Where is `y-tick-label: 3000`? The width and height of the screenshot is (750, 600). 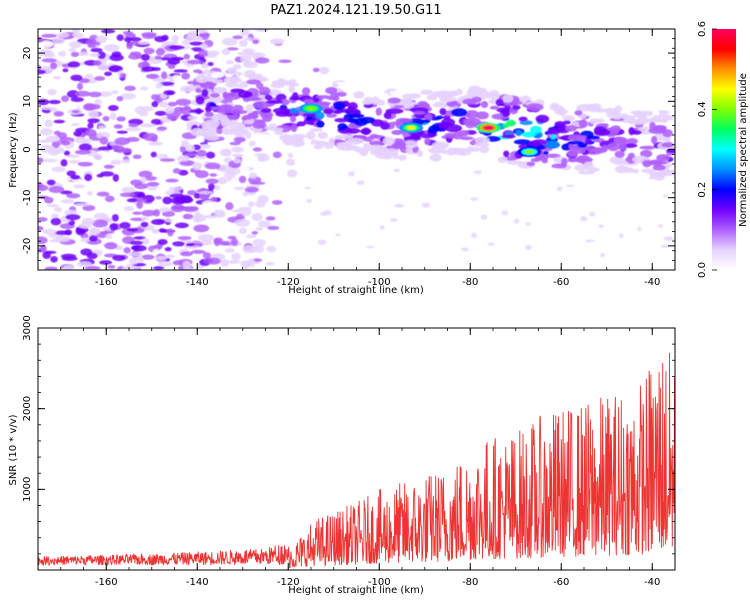
y-tick-label: 3000 is located at coordinates (27, 327).